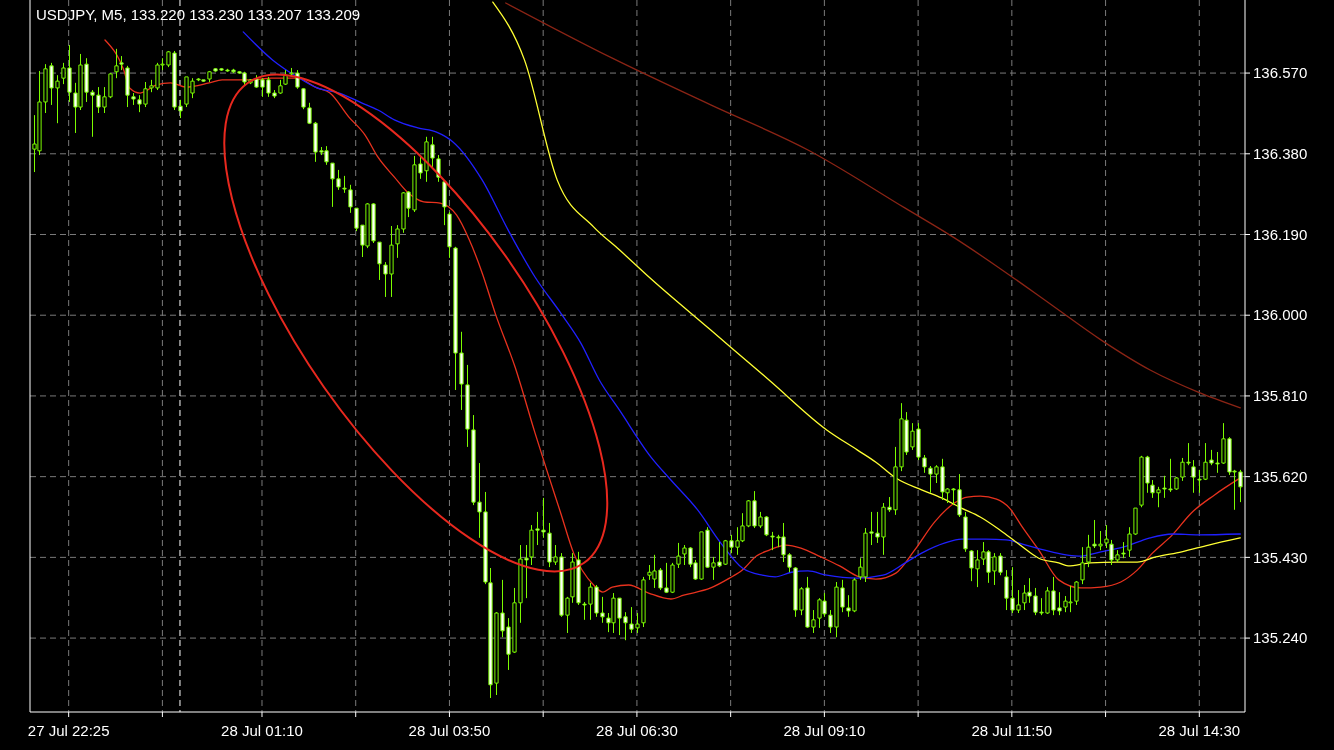 This screenshot has height=750, width=1334. Describe the element at coordinates (449, 730) in the screenshot. I see `x-tick-label: 28 Jul 03:50` at that location.